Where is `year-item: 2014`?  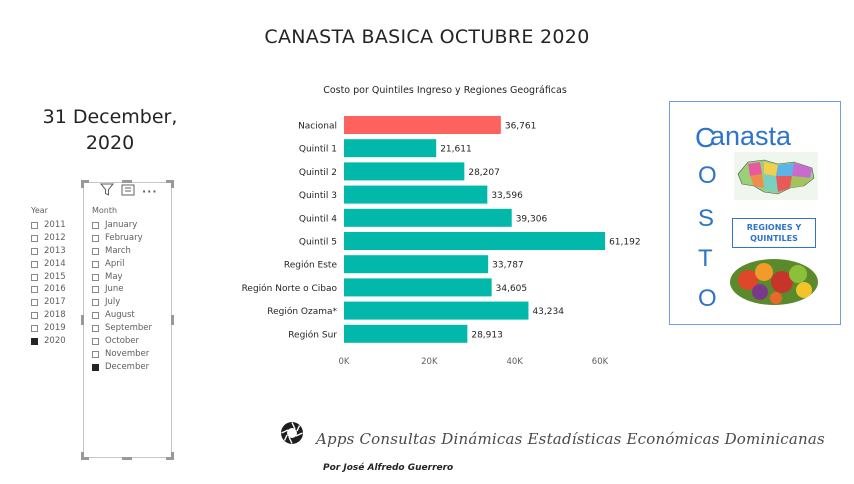 year-item: 2014 is located at coordinates (56, 264).